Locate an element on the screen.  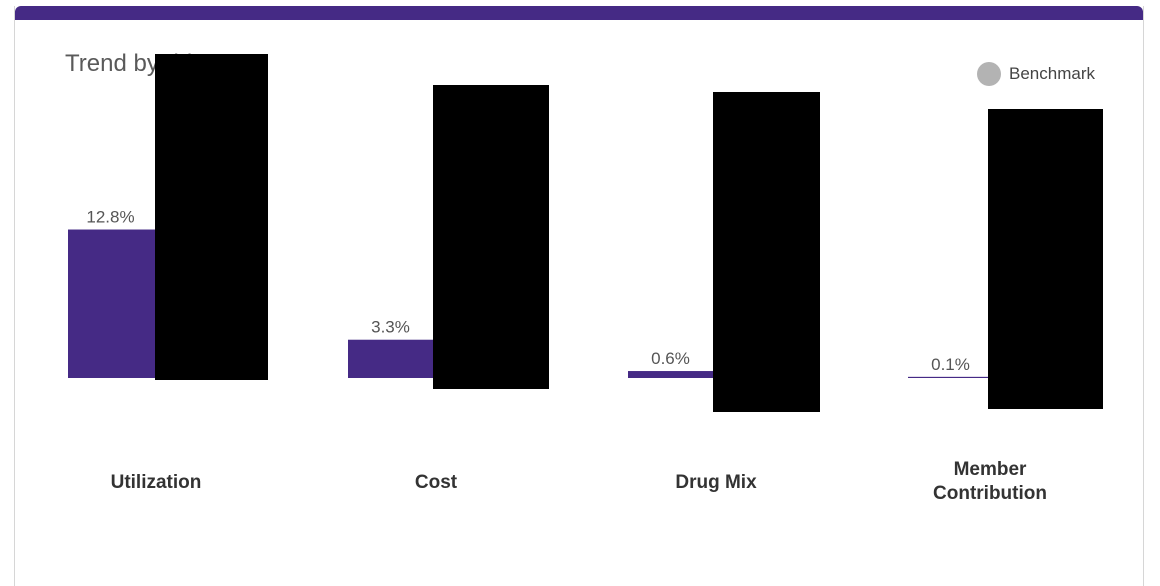
card-accent-bar is located at coordinates (579, 13).